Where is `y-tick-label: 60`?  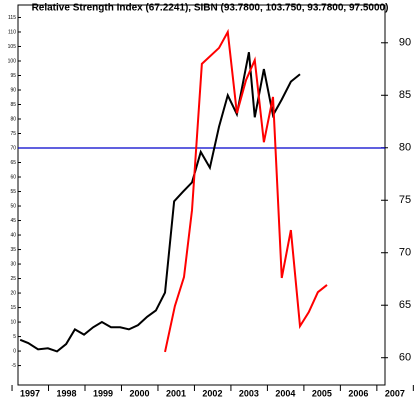
y-tick-label: 60 is located at coordinates (13, 177).